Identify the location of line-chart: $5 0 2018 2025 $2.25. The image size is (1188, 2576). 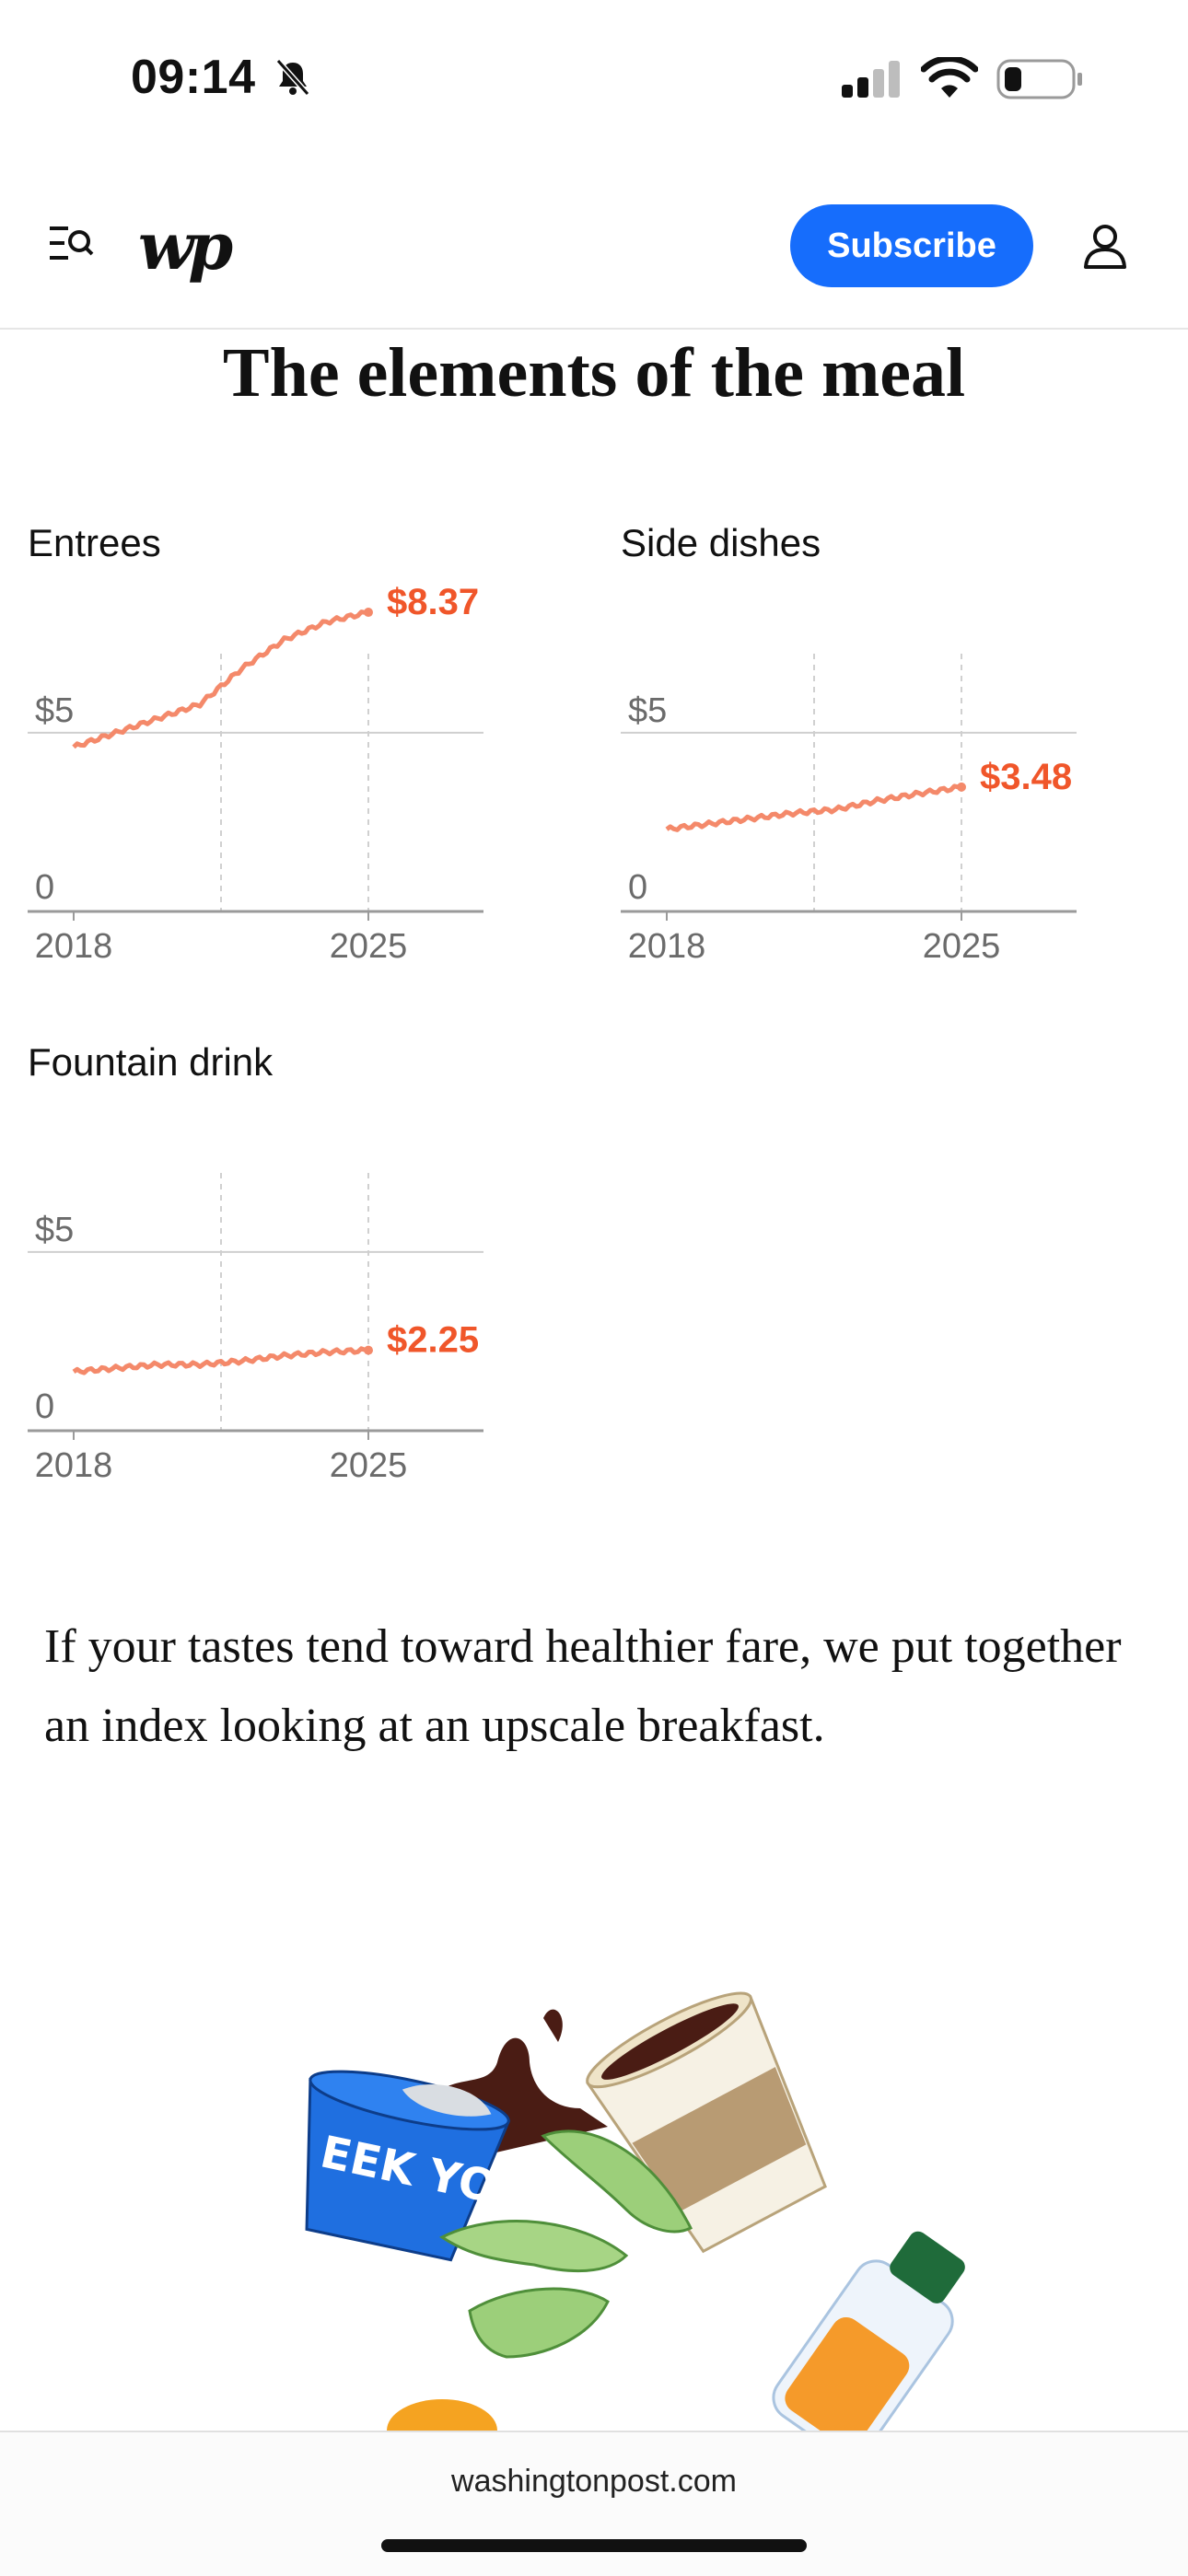
(256, 1329).